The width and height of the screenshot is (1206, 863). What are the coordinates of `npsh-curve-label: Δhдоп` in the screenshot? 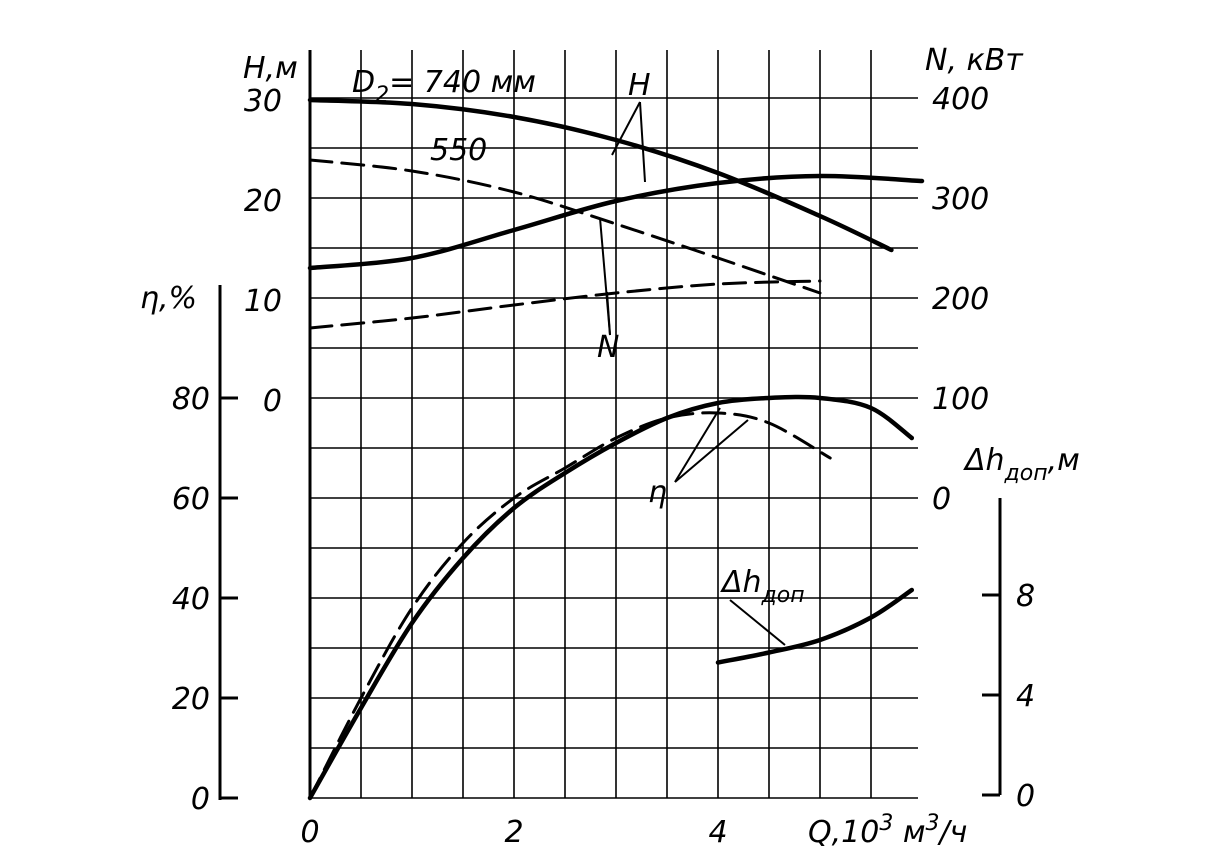 It's located at (762, 586).